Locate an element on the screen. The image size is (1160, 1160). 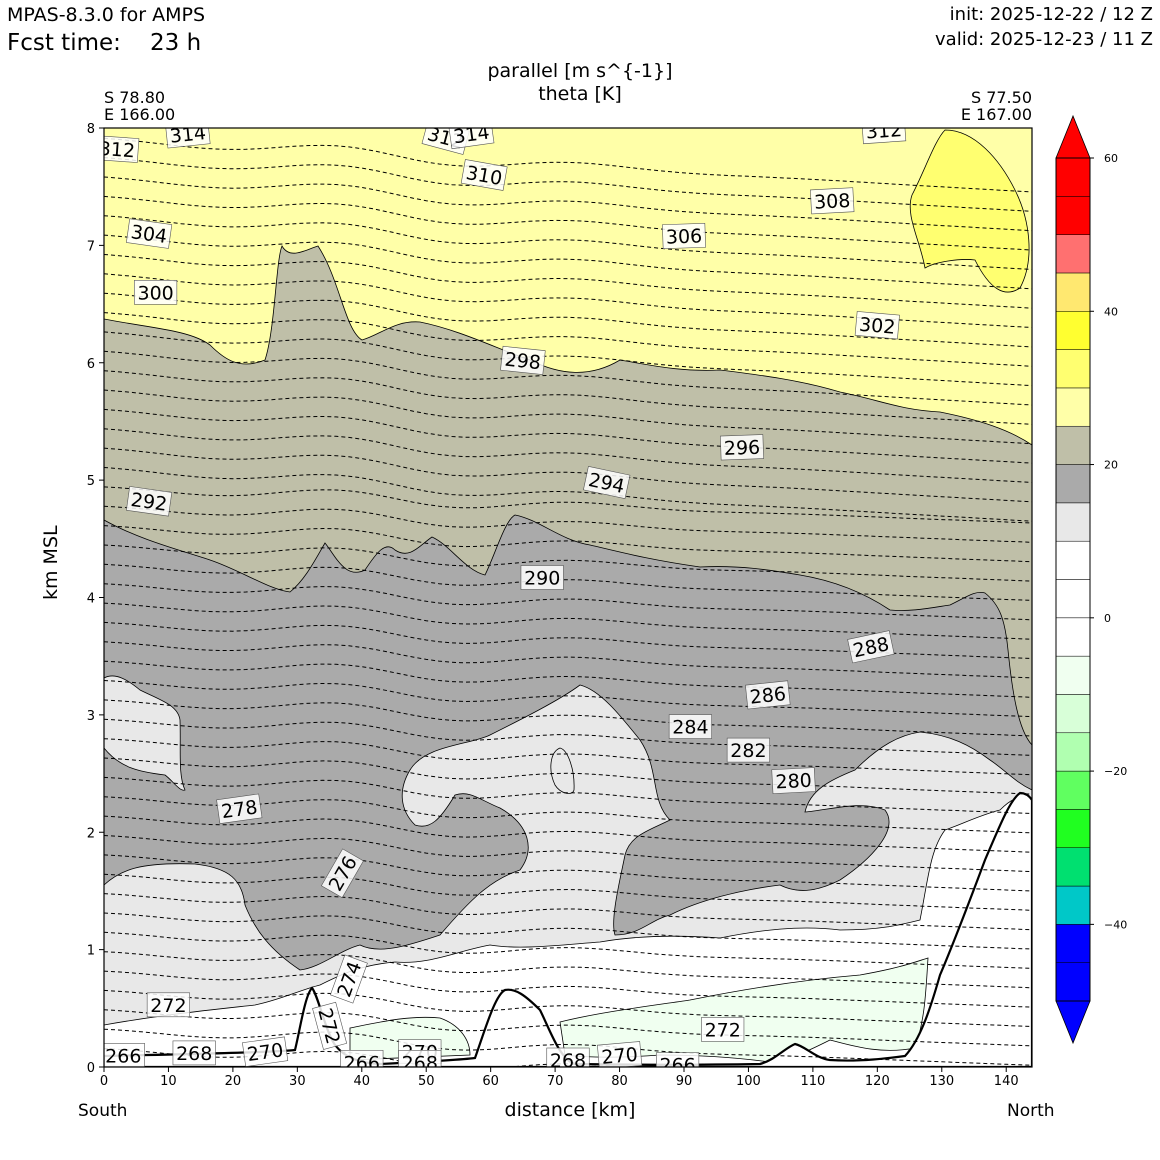
left-longitude: E 166.00 is located at coordinates (140, 114).